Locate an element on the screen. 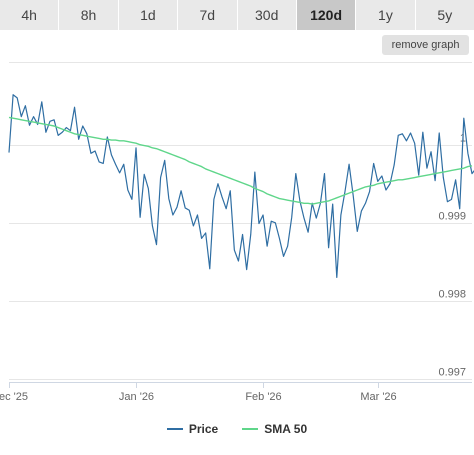 The height and width of the screenshot is (455, 474). x-tick-label: Feb '26 is located at coordinates (263, 397).